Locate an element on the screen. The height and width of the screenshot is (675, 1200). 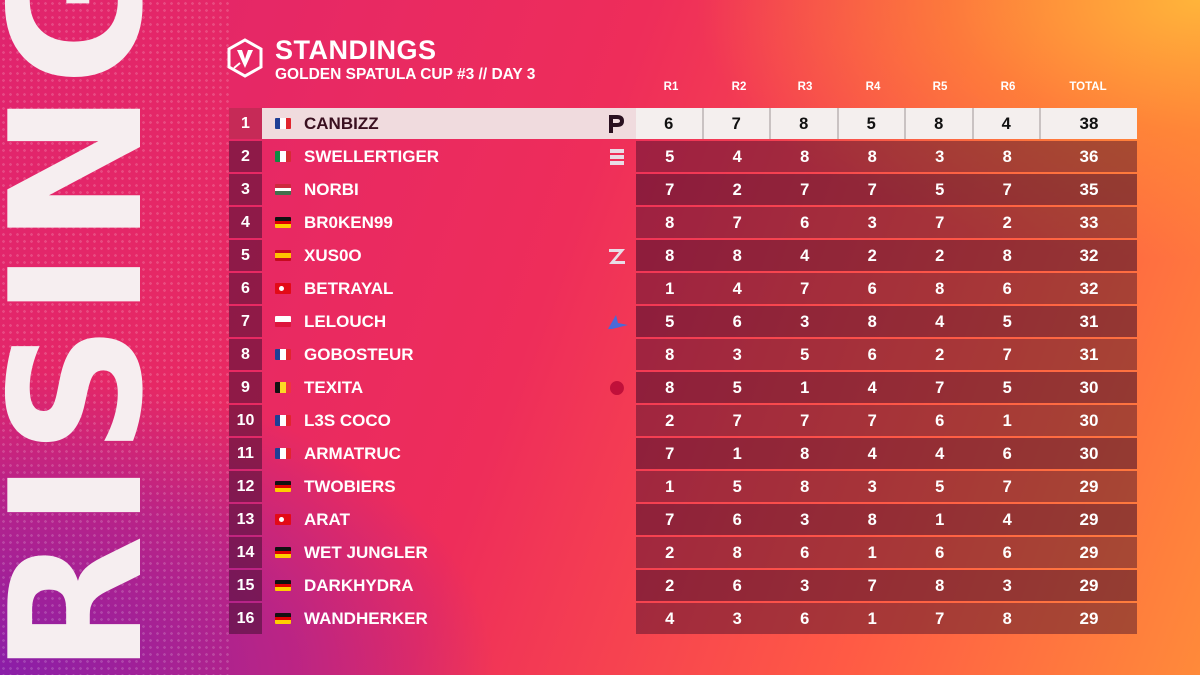
player-name: NORBI is located at coordinates (331, 189).